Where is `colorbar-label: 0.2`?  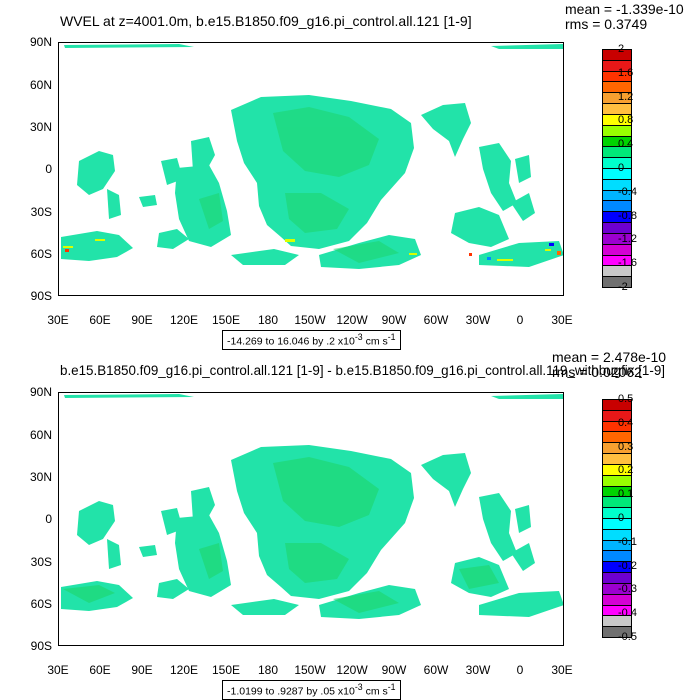 colorbar-label: 0.2 is located at coordinates (626, 470).